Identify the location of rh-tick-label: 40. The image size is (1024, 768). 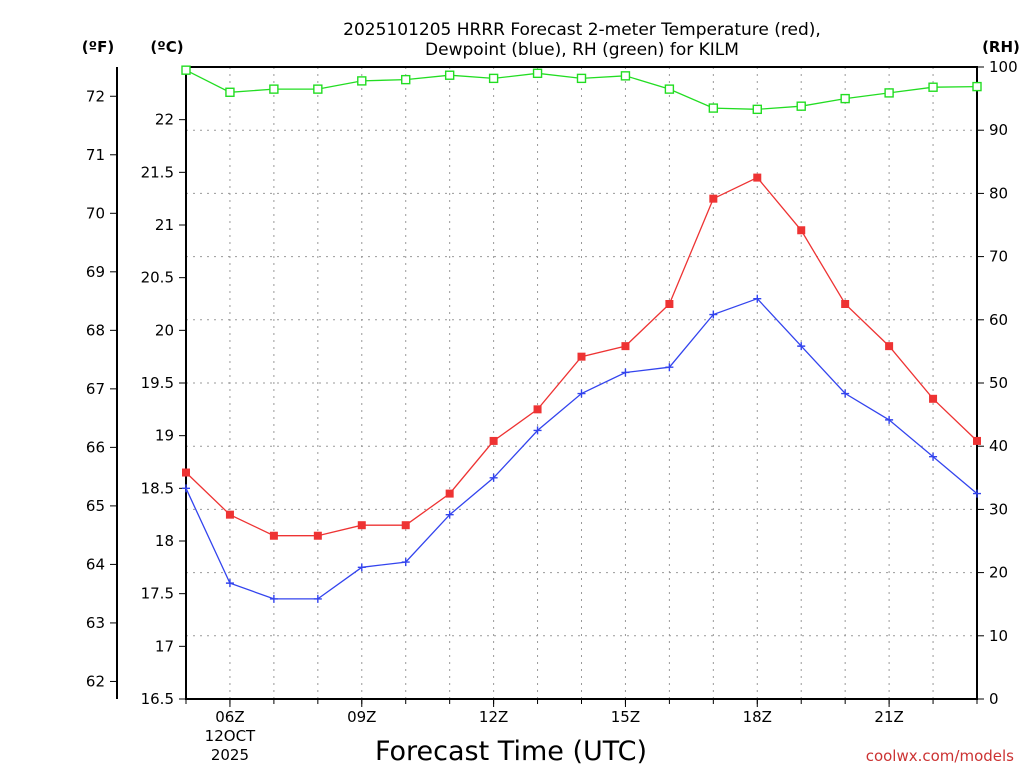
(998, 446).